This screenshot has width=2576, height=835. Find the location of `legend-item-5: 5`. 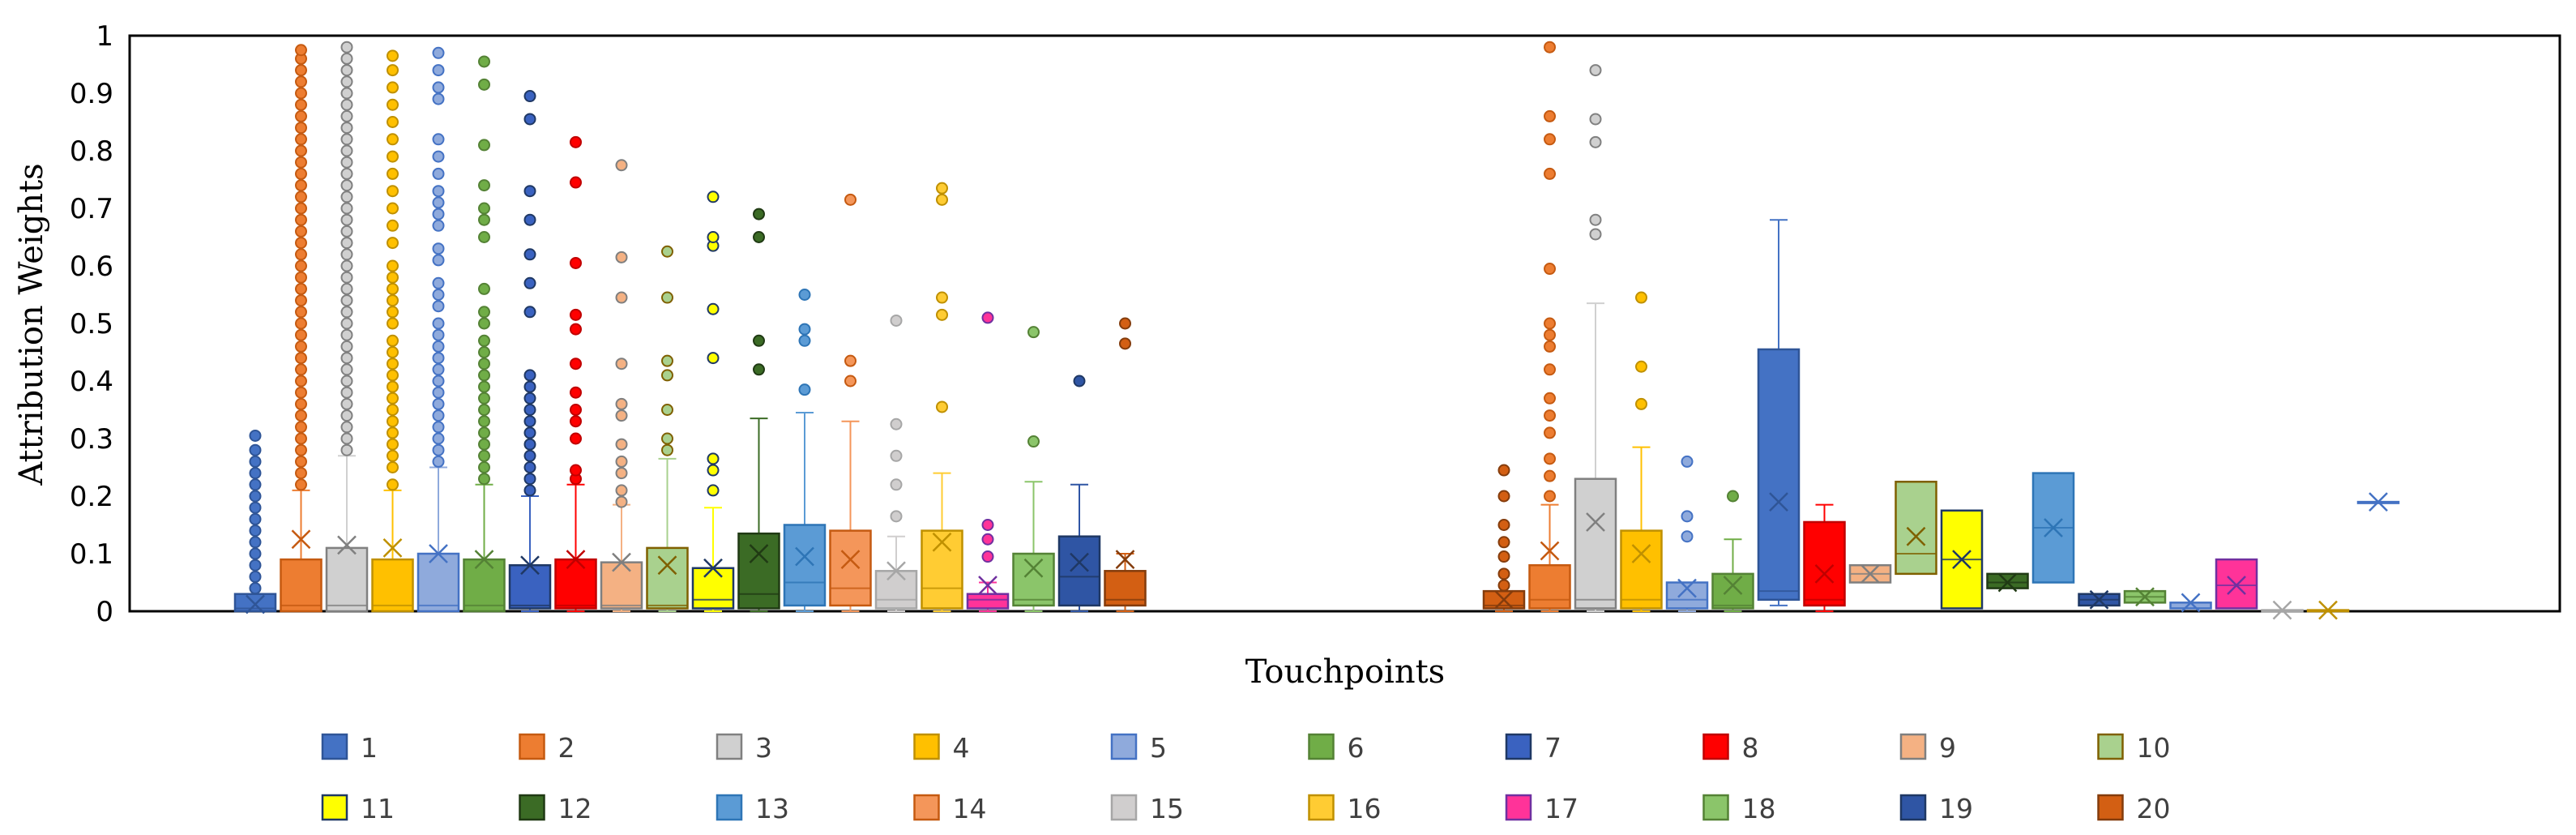

legend-item-5: 5 is located at coordinates (1138, 748).